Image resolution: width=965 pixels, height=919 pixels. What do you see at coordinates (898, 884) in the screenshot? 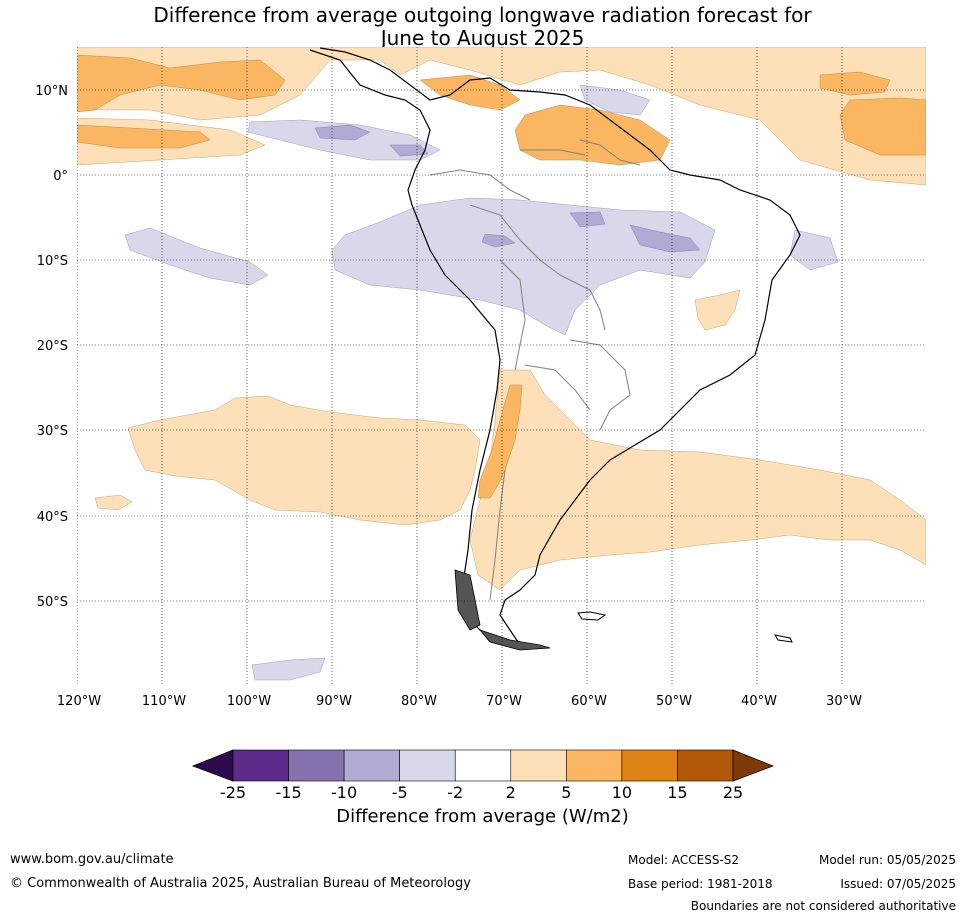
I see `footer-issued: Issued: 07/05/2025` at bounding box center [898, 884].